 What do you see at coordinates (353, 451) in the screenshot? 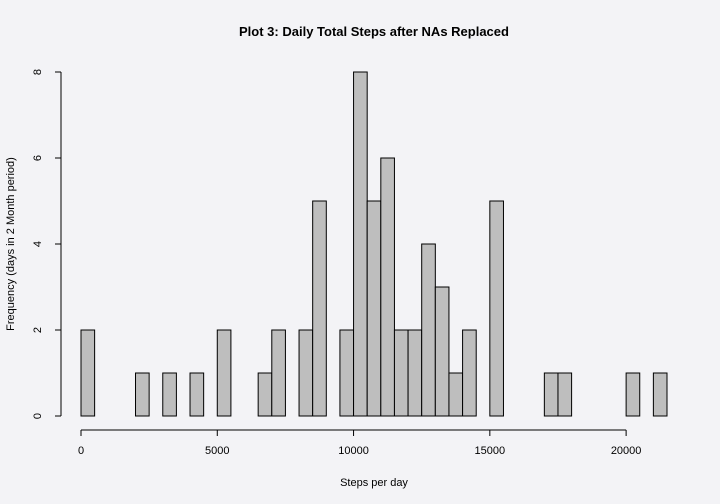
I see `x-tick-label: 10000` at bounding box center [353, 451].